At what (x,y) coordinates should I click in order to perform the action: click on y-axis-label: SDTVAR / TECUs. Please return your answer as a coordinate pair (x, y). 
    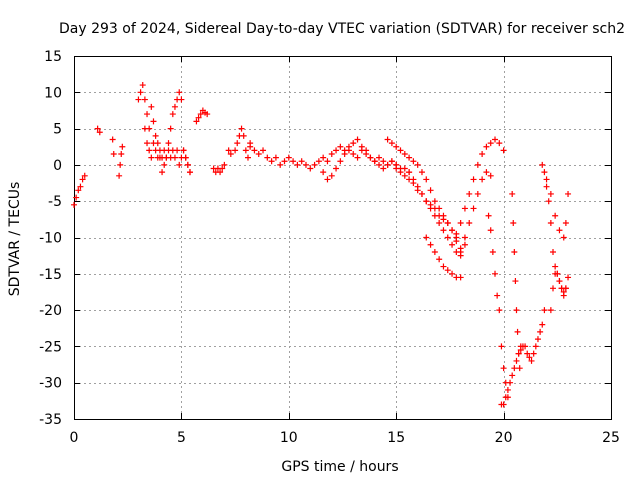
    Looking at the image, I should click on (15, 239).